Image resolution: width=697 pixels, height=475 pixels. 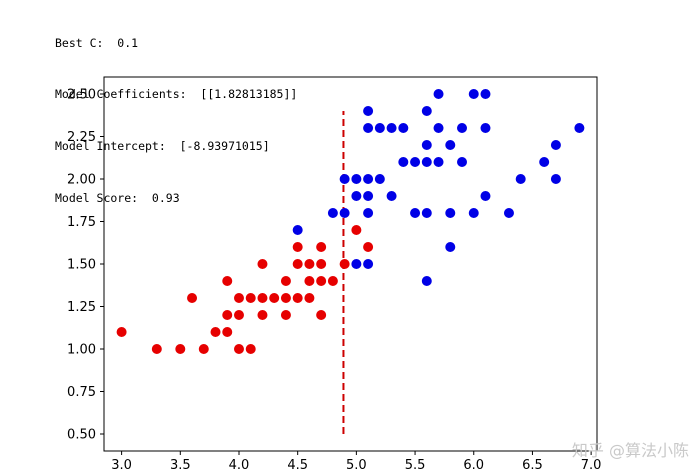 What do you see at coordinates (81, 137) in the screenshot?
I see `y-tick-label: 2.25` at bounding box center [81, 137].